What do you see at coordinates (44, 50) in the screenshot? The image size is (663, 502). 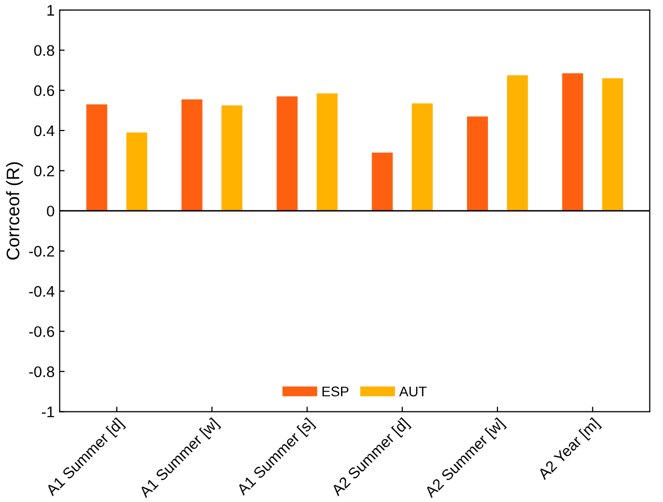 I see `y-tick-label: 0.8` at bounding box center [44, 50].